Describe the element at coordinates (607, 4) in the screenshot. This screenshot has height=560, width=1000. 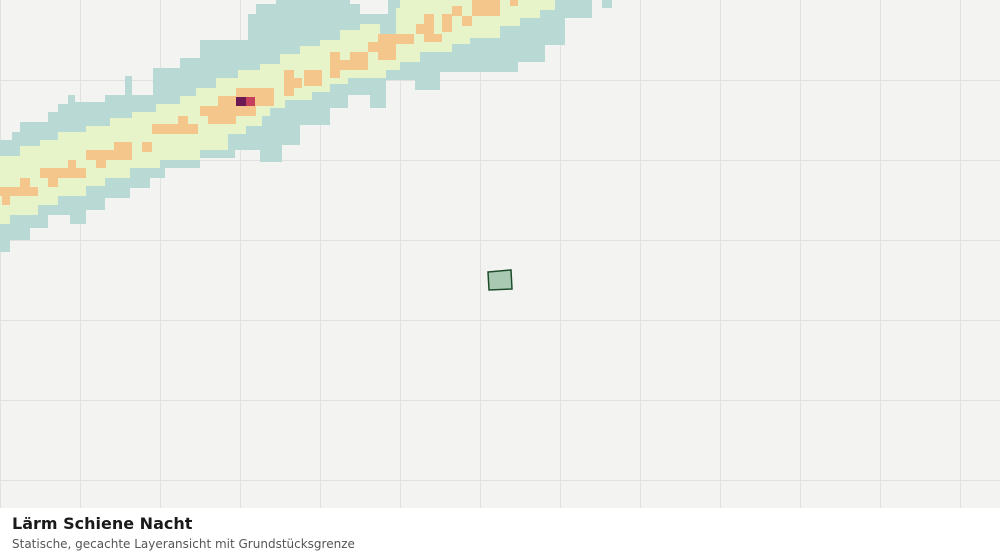
I see `noise-zone-low` at that location.